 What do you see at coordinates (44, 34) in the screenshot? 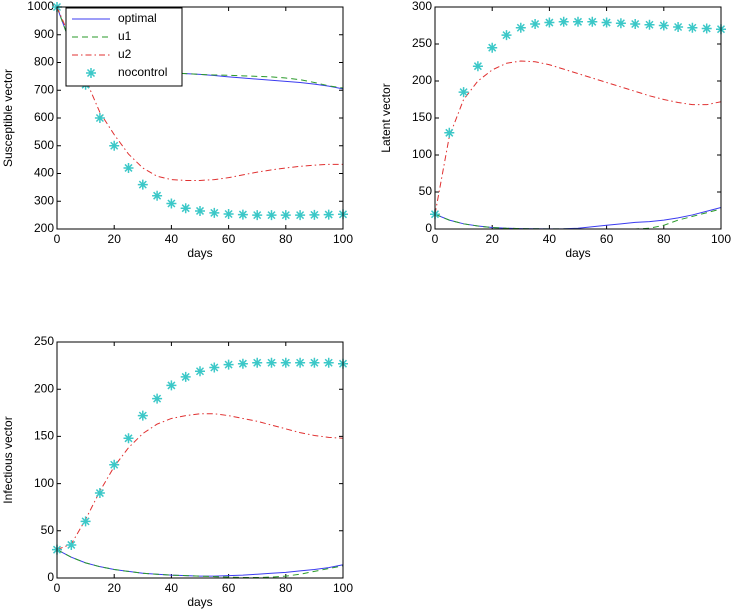
I see `y-tick-label: 900` at bounding box center [44, 34].